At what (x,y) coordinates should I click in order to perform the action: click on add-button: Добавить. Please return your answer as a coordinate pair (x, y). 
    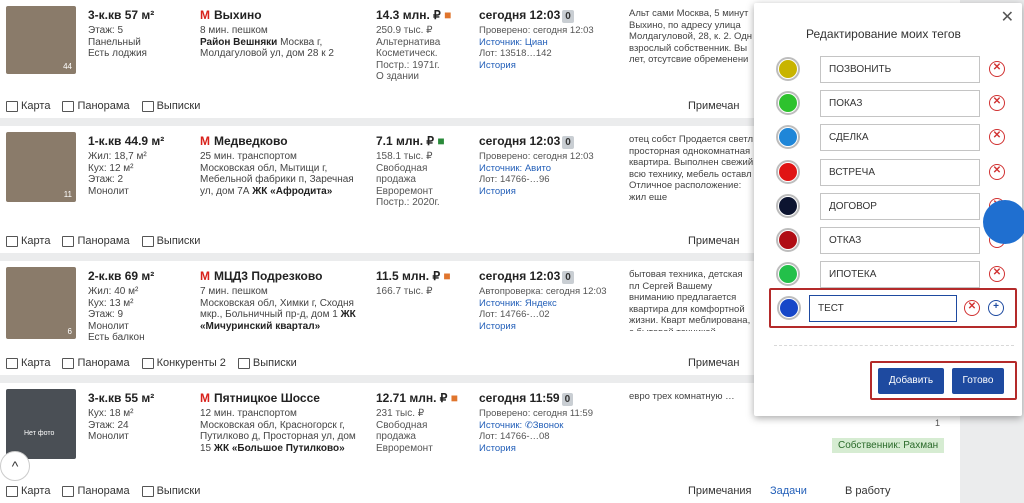
    Looking at the image, I should click on (911, 381).